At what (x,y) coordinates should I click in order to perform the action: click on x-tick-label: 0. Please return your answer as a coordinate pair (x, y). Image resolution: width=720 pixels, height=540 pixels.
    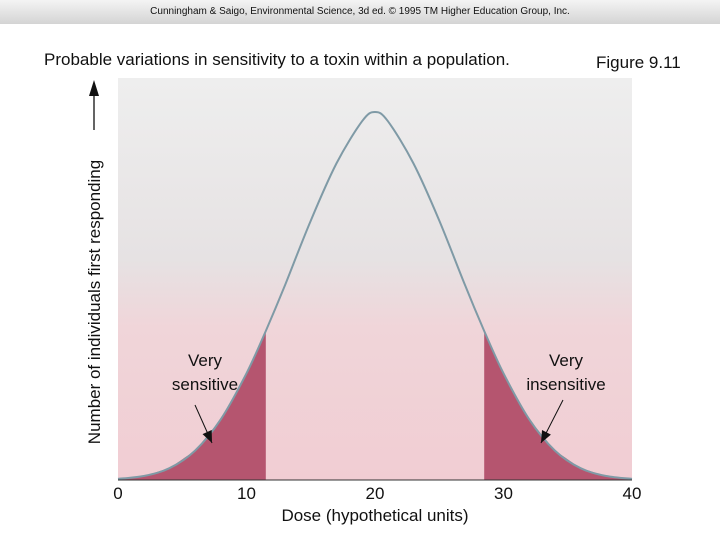
    Looking at the image, I should click on (117, 493).